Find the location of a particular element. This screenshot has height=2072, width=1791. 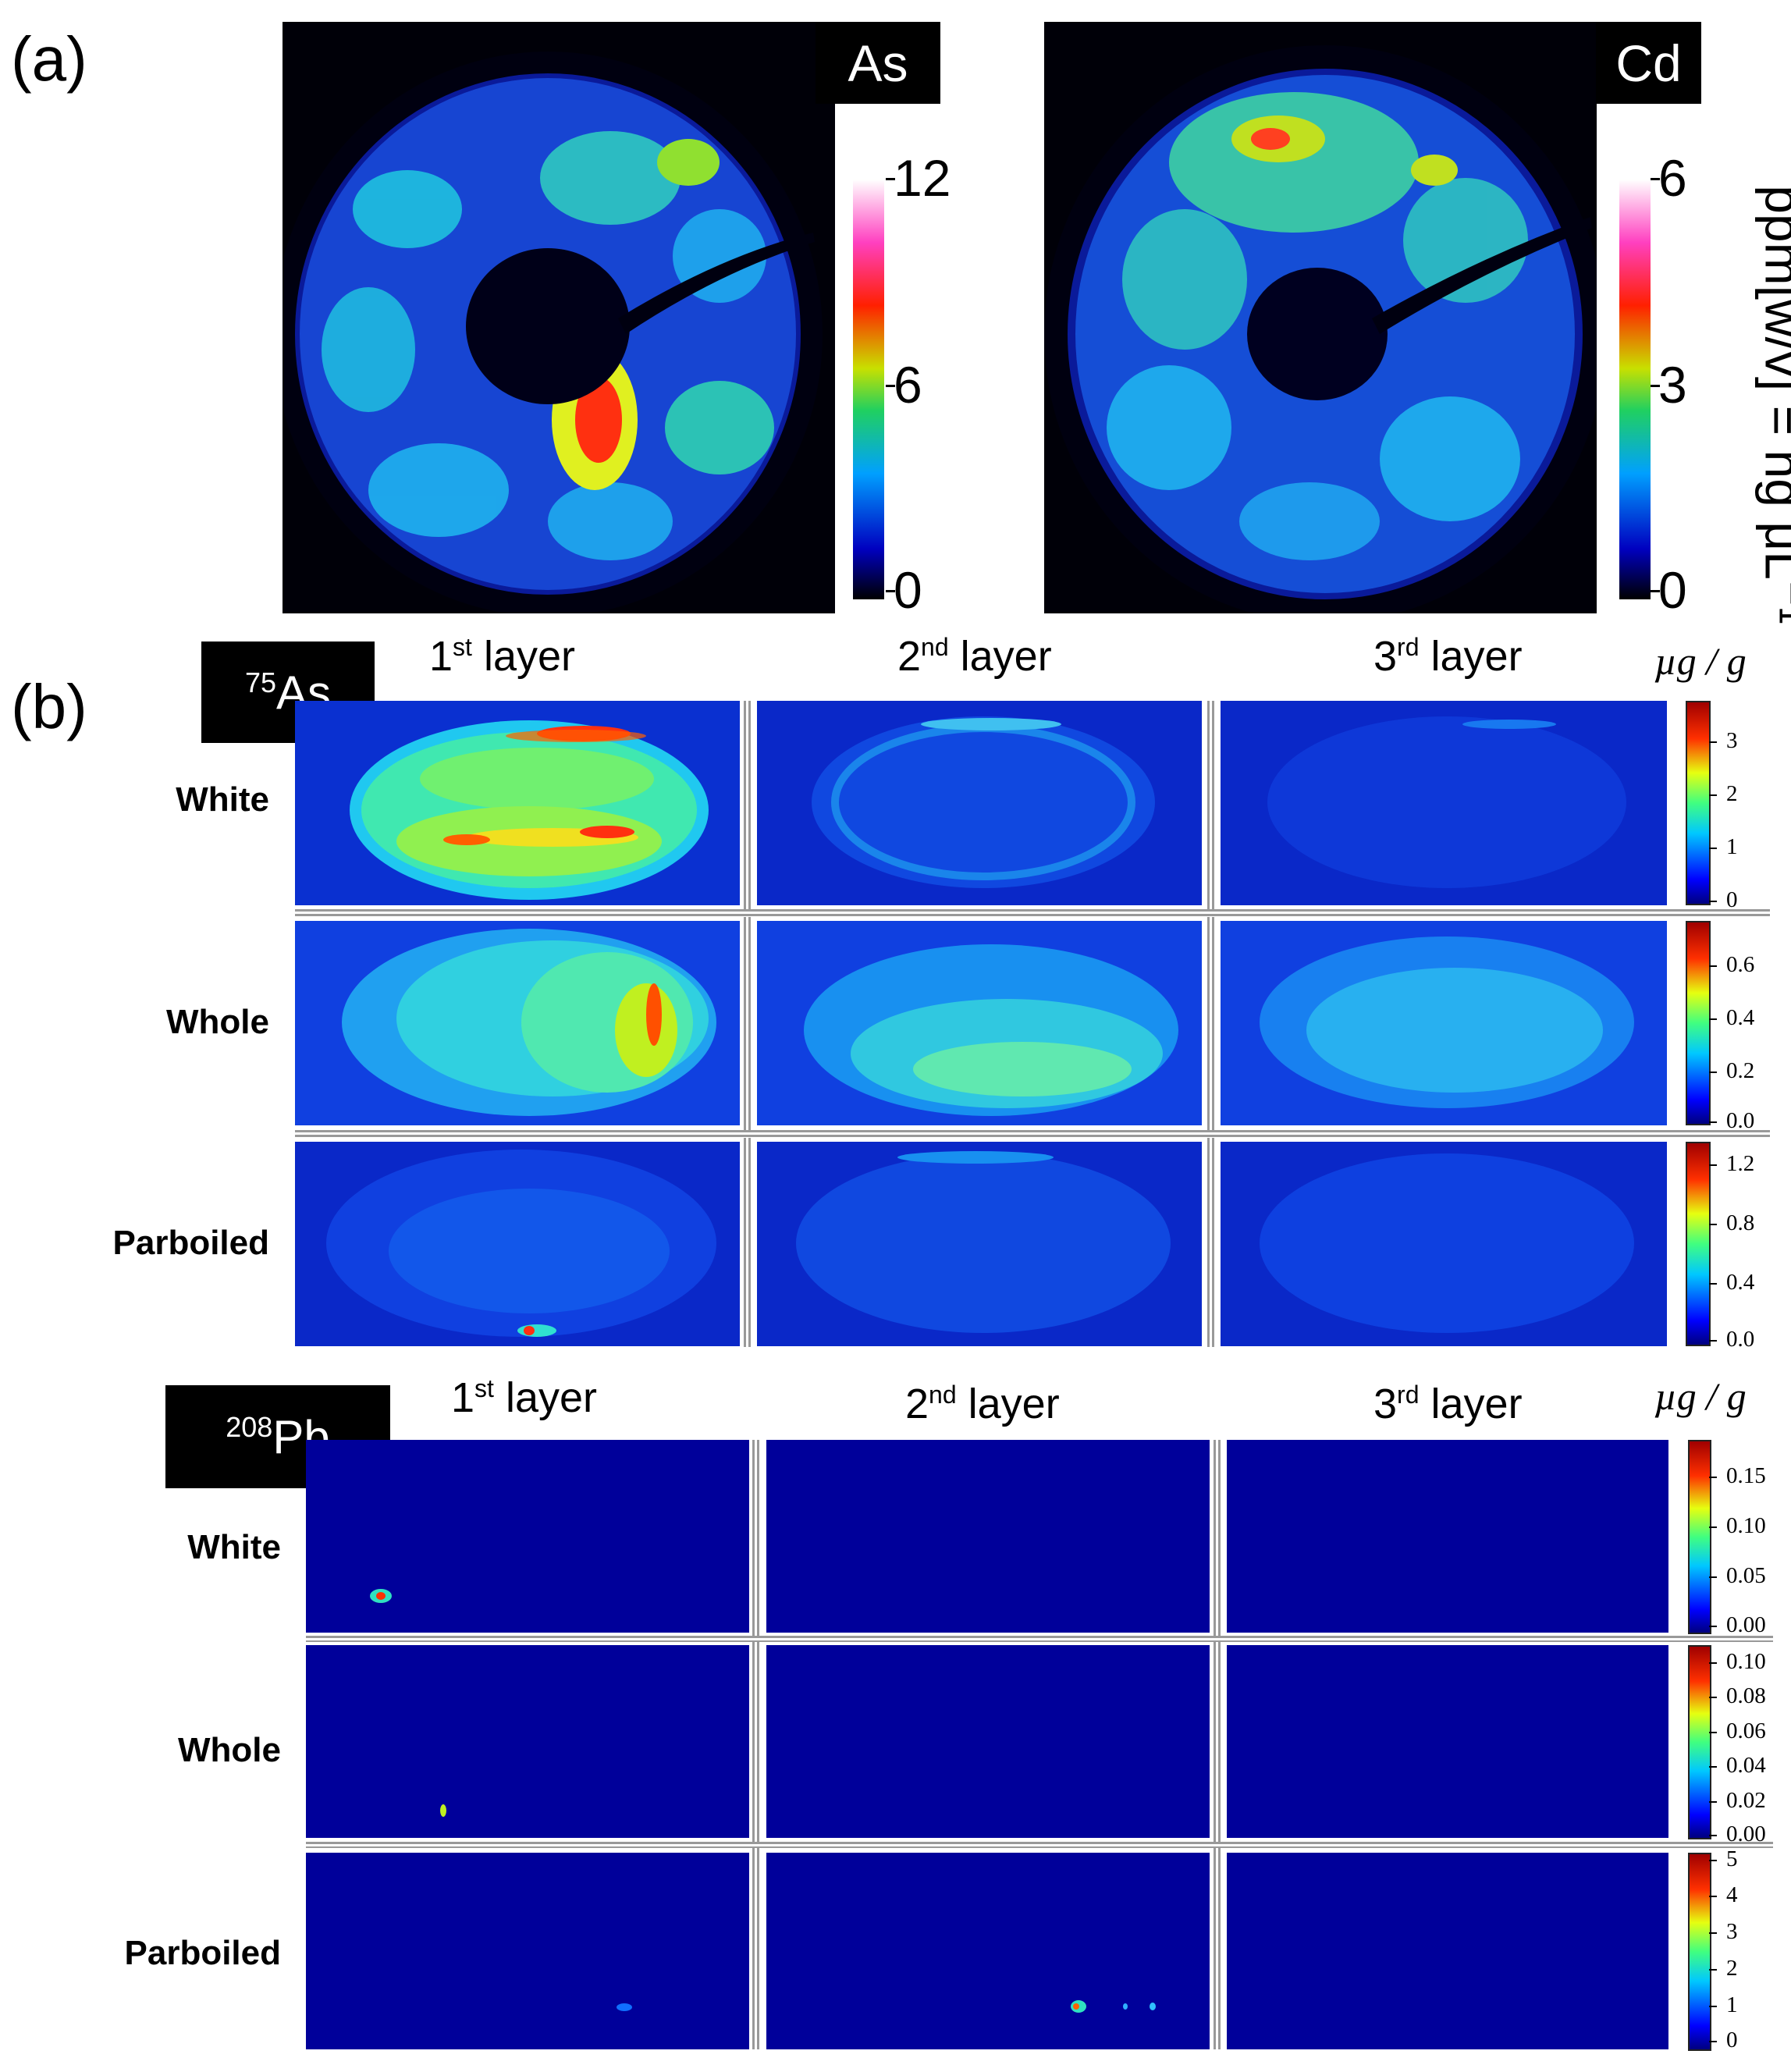

pb-white-colorbar-tick: 0.15 is located at coordinates (1738, 1475).